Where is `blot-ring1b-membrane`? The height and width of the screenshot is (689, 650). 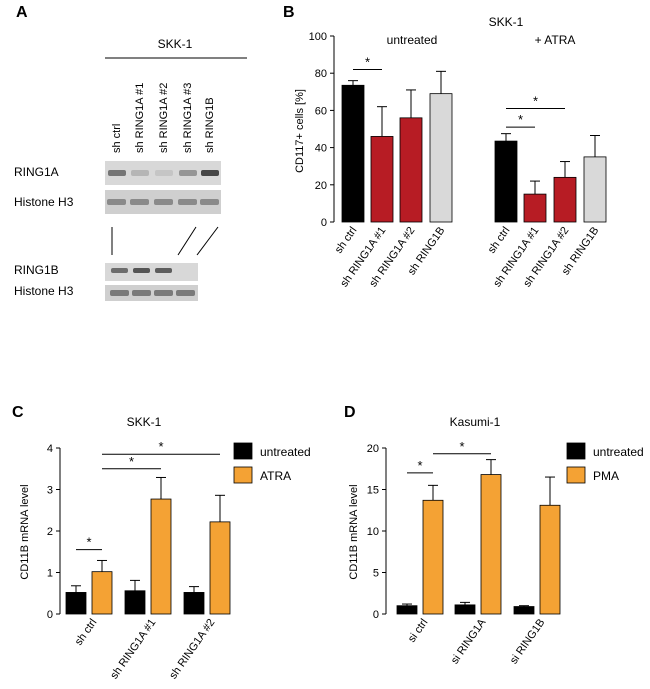 blot-ring1b-membrane is located at coordinates (151, 272).